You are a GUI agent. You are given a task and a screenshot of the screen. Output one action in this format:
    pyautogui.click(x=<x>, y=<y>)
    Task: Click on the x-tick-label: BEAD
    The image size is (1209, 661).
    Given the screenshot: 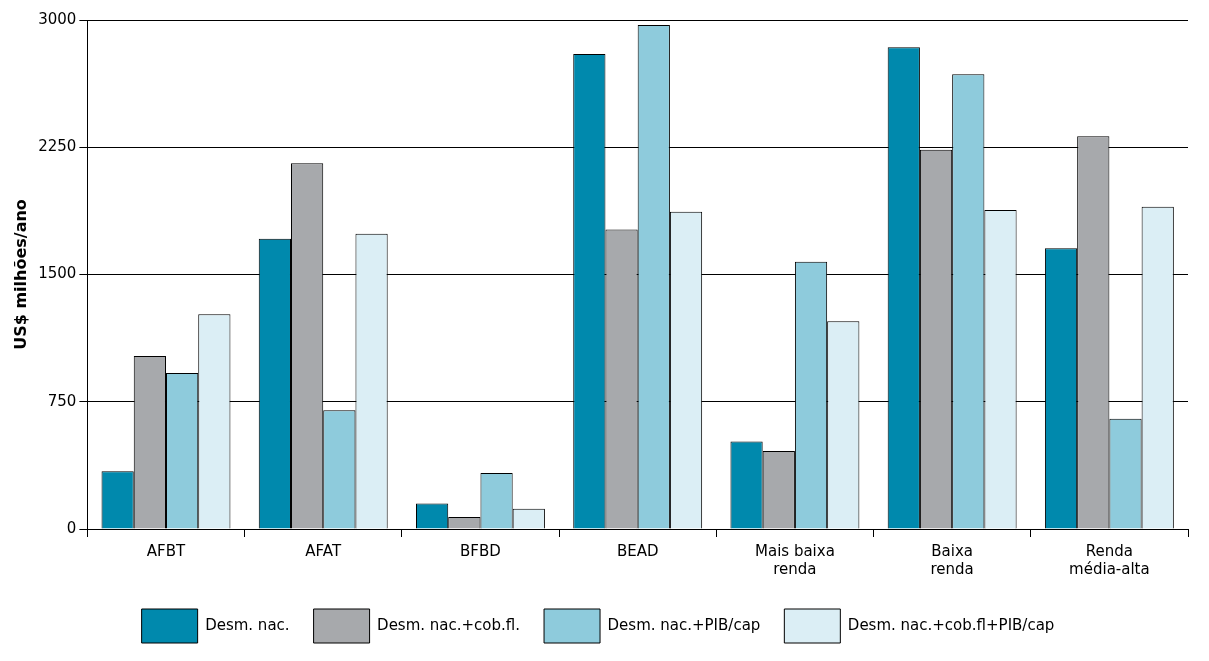 What is the action you would take?
    pyautogui.click(x=637, y=550)
    